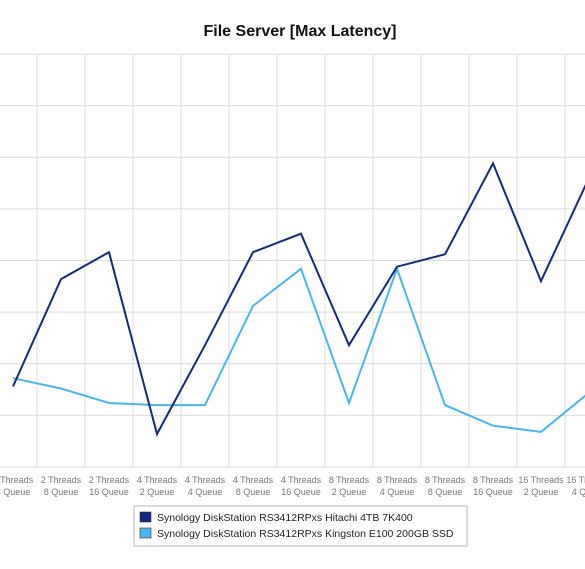  I want to click on x-tick-label: 8 Threads 8 Queue, so click(445, 486).